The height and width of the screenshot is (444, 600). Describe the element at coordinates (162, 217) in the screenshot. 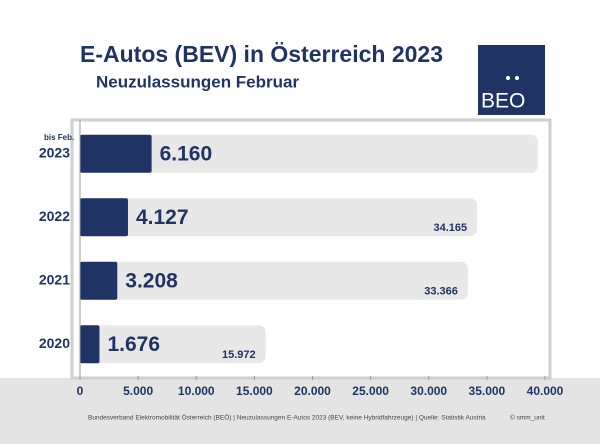

I see `value-label: 4.127` at that location.